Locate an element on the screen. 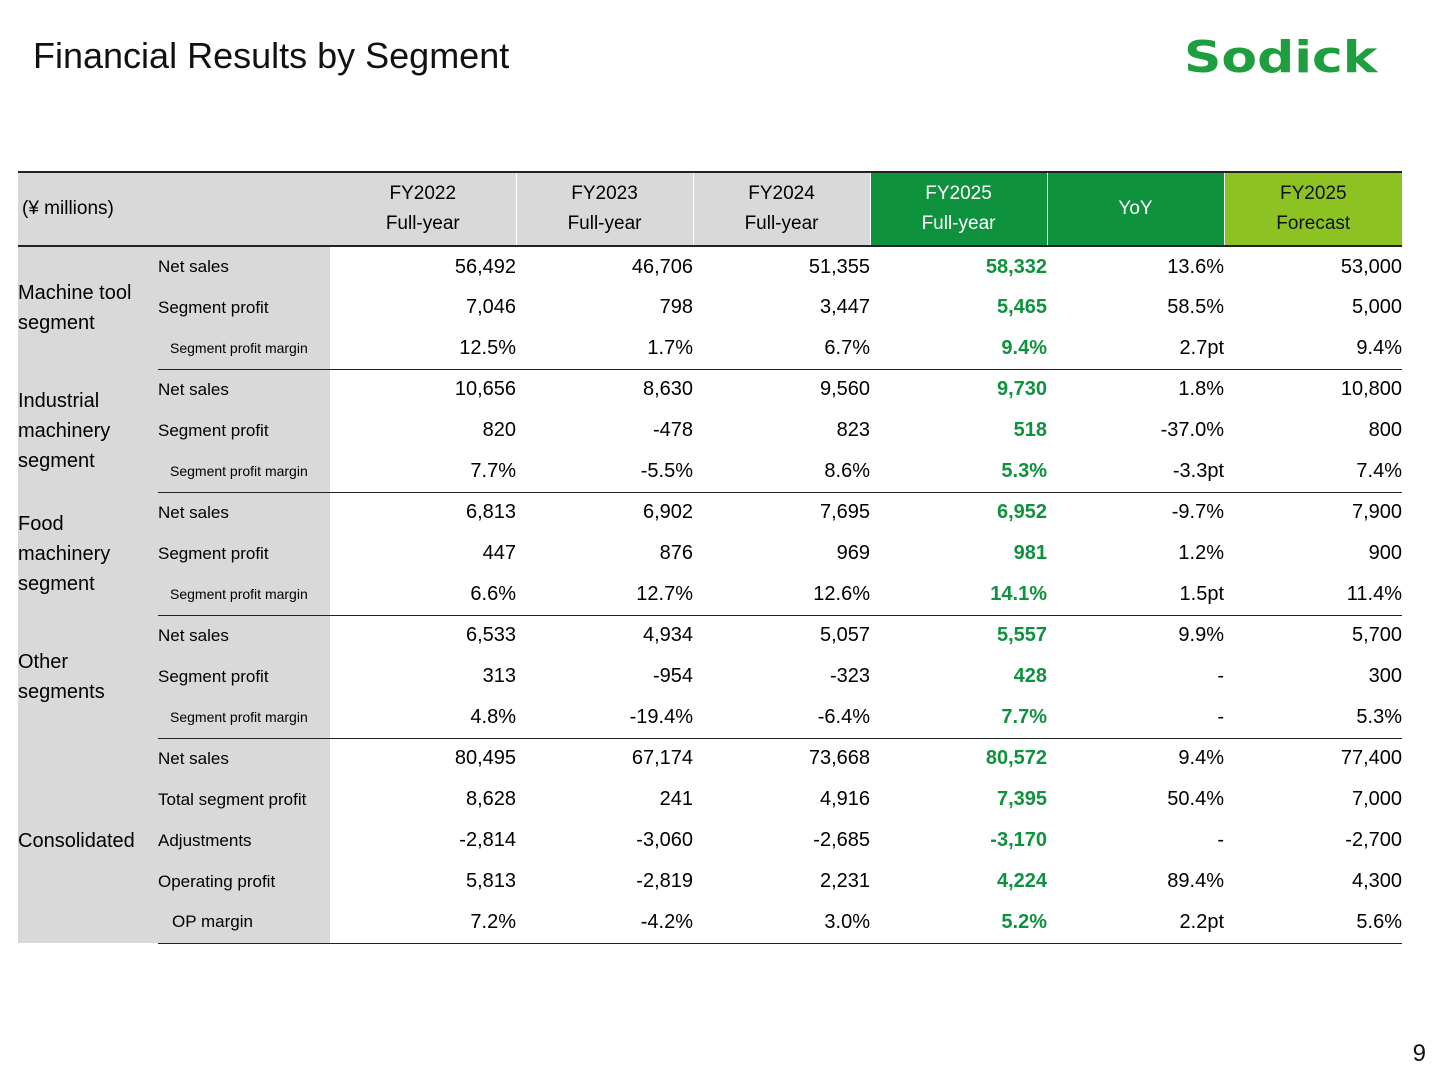  value-cell: -2,685 is located at coordinates (842, 840).